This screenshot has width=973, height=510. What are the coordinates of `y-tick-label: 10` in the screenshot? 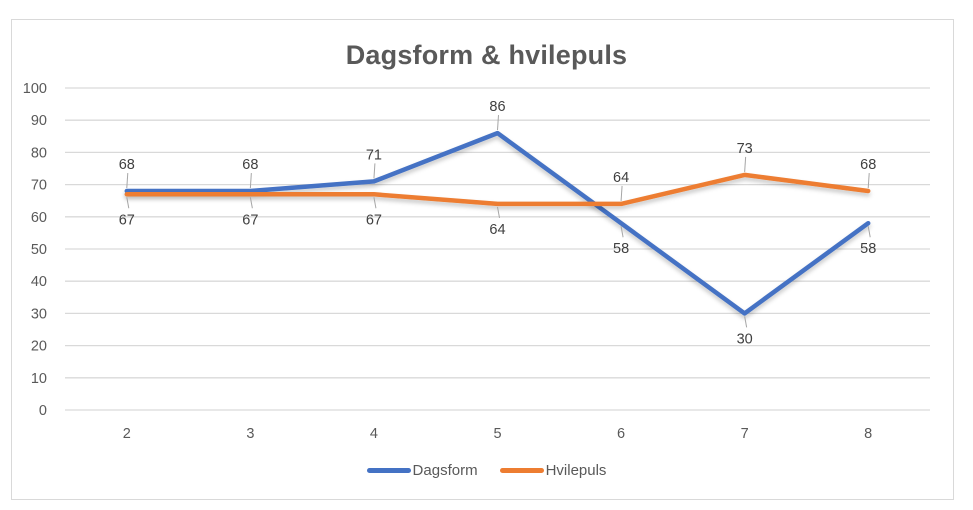 It's located at (39, 379).